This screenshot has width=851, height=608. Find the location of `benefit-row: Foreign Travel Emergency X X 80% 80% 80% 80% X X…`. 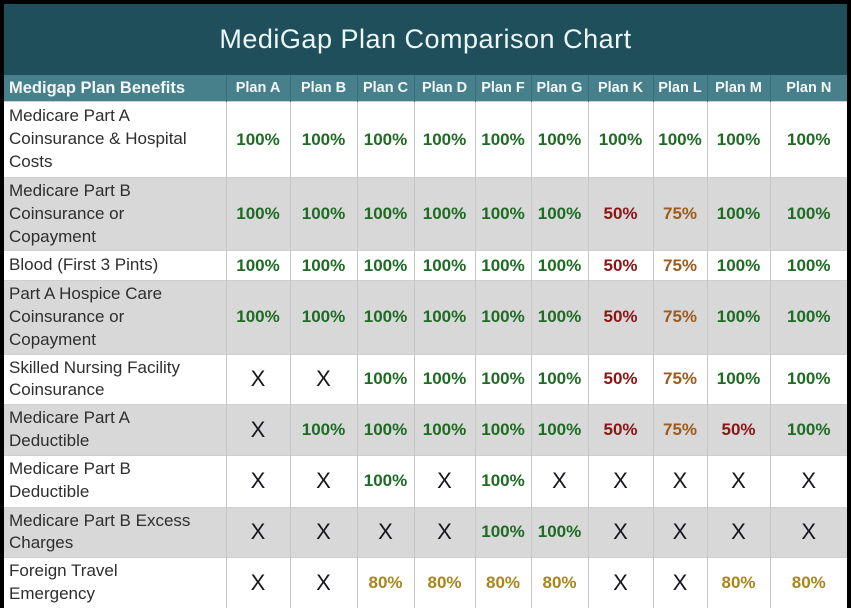

benefit-row: Foreign Travel Emergency X X 80% 80% 80% 80% X X… is located at coordinates (425, 582).